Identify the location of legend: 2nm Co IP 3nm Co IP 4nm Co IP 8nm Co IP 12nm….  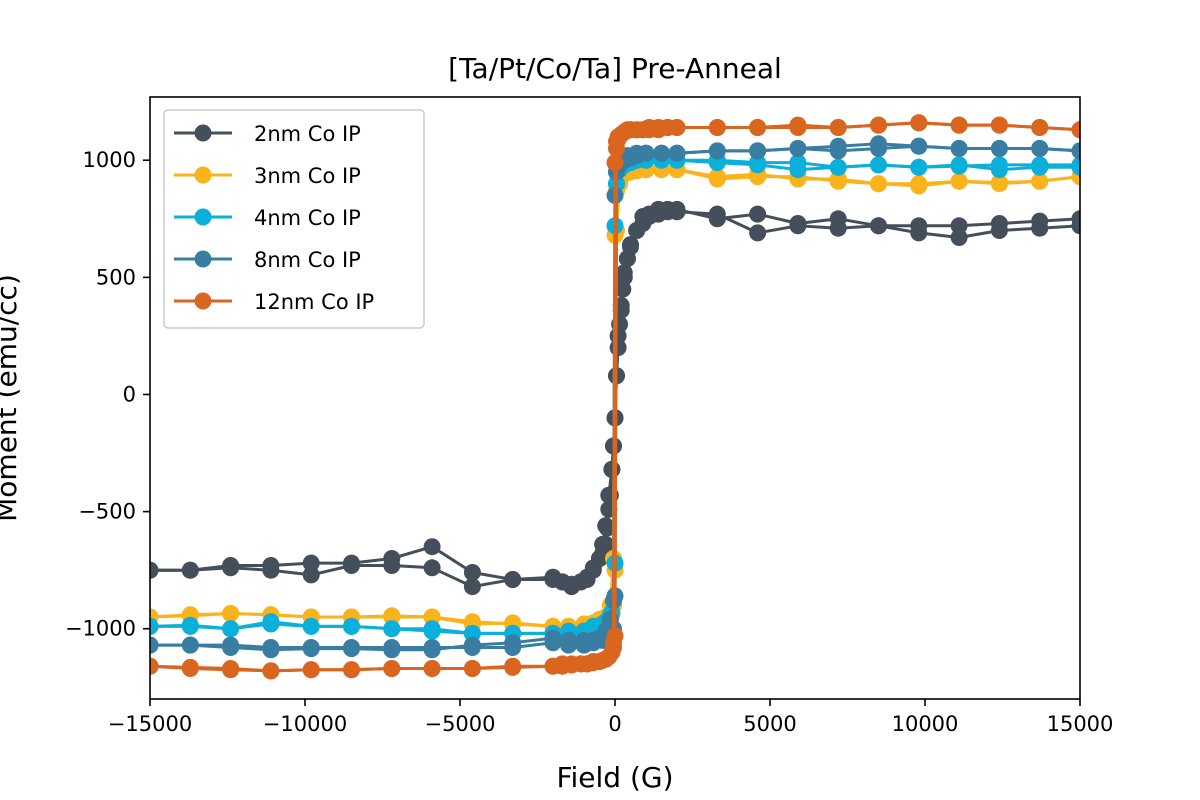
(294, 219).